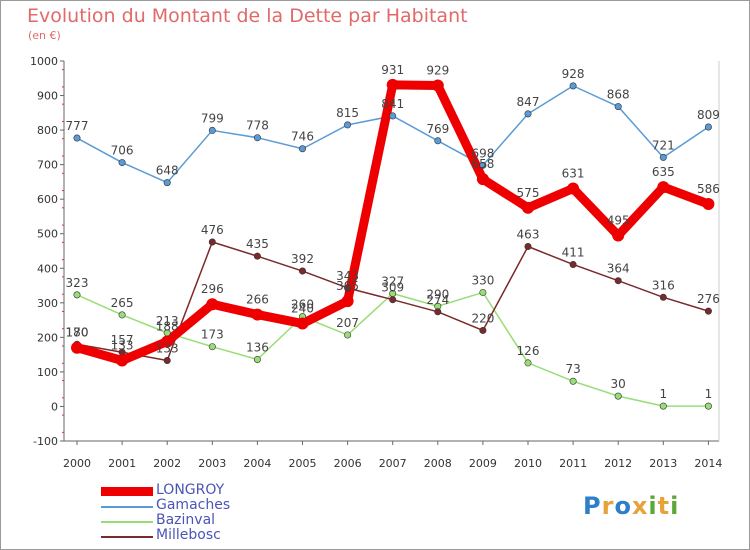  I want to click on data-label: 635, so click(663, 172).